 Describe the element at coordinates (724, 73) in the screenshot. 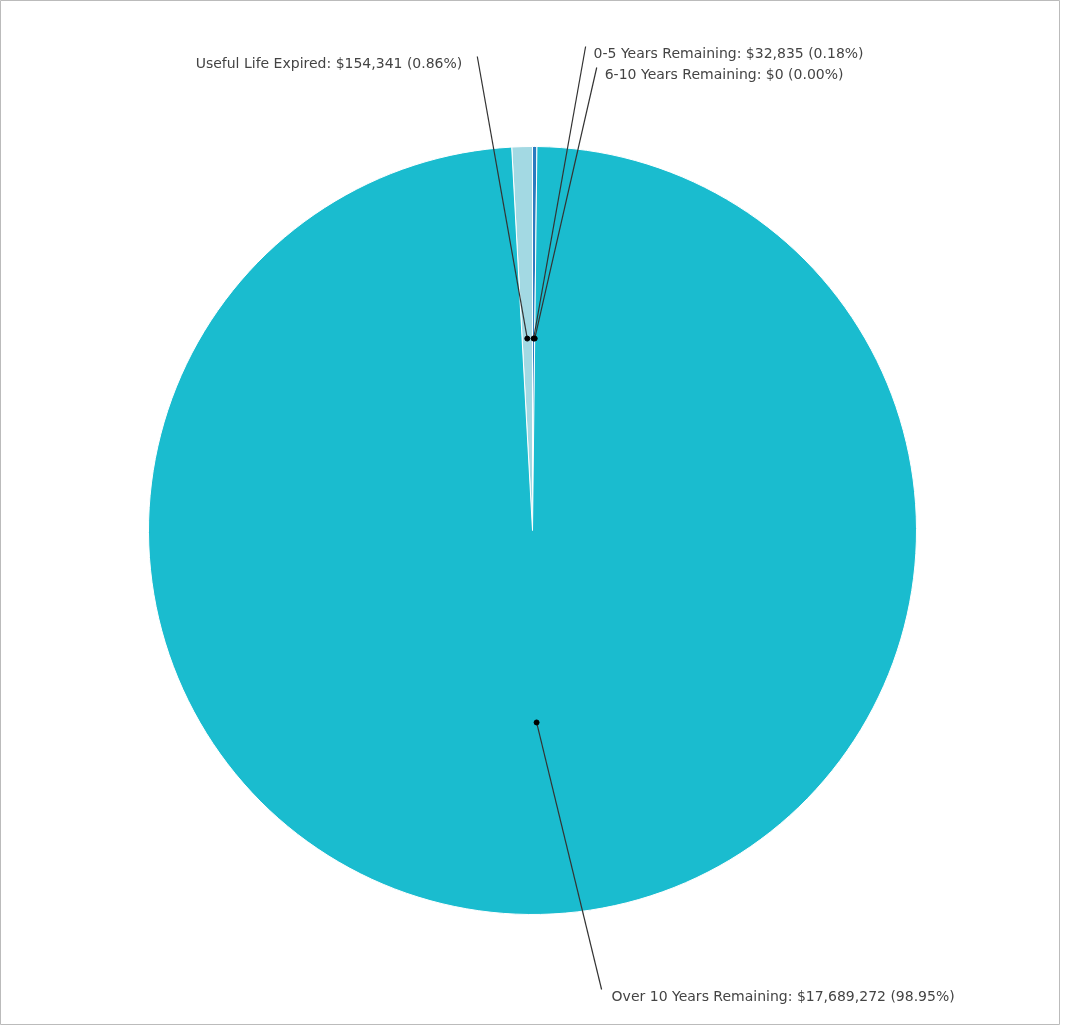

I see `category-label: 6-10 Years Remaining: $0 (0.00%)` at that location.